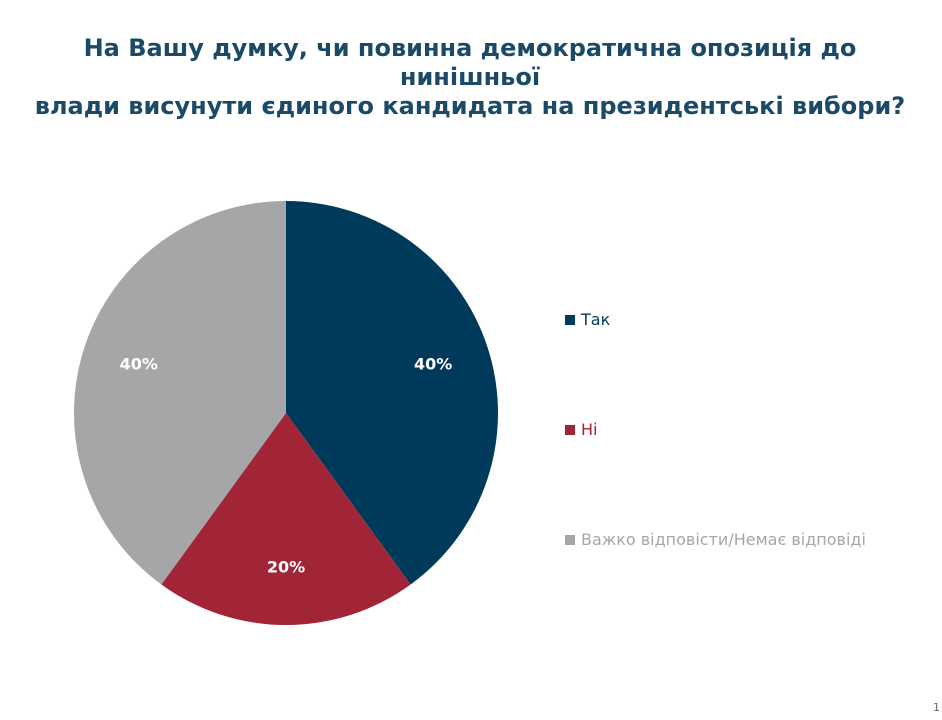 The image size is (942, 720). What do you see at coordinates (392, 393) in the screenshot?
I see `pie-slice-tak` at bounding box center [392, 393].